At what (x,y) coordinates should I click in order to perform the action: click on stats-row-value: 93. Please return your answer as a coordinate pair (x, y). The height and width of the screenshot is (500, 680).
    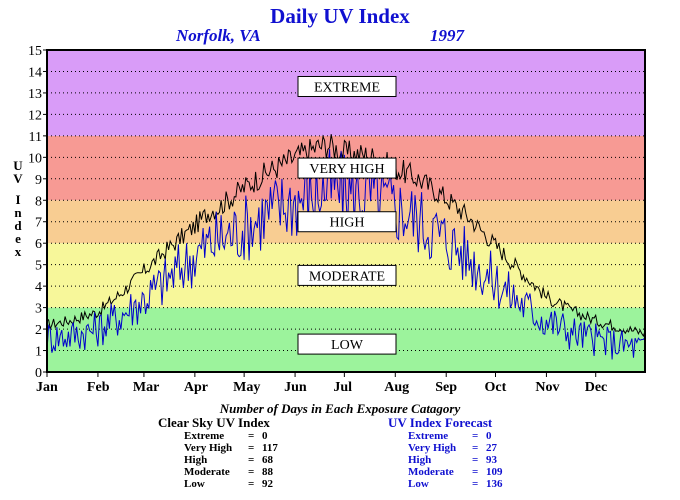
    Looking at the image, I should click on (491, 460).